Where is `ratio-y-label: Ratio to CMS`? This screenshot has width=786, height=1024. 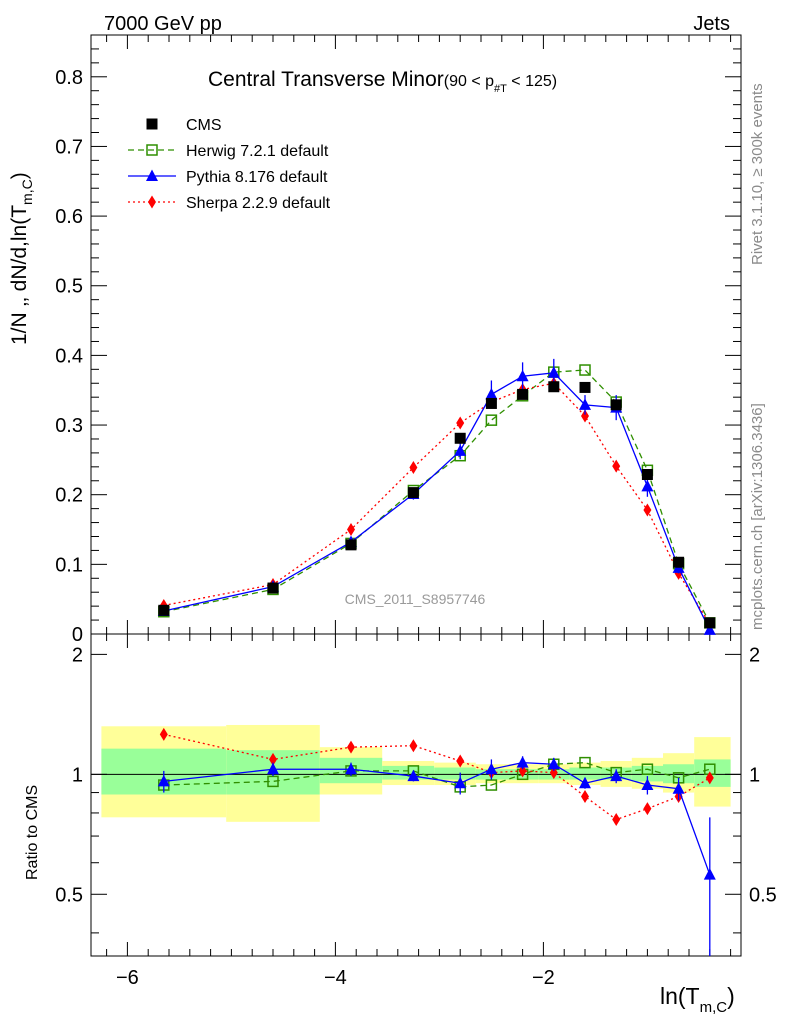
ratio-y-label: Ratio to CMS is located at coordinates (32, 832).